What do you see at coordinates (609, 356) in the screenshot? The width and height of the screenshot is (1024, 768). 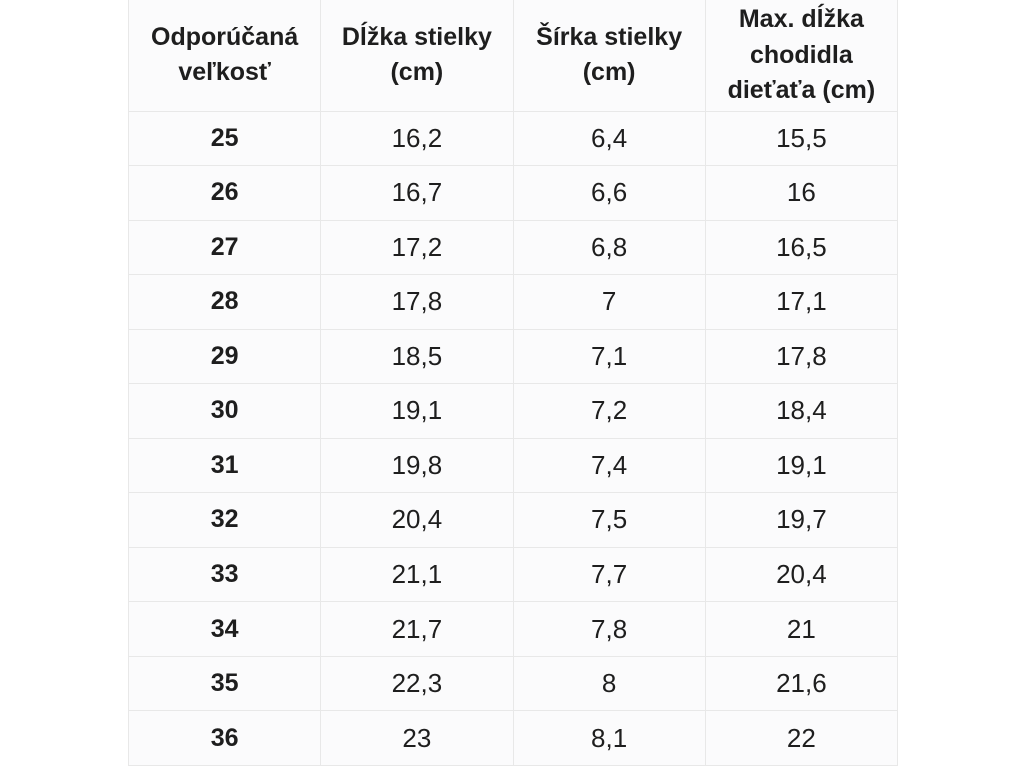 I see `value-cell: 7,1` at bounding box center [609, 356].